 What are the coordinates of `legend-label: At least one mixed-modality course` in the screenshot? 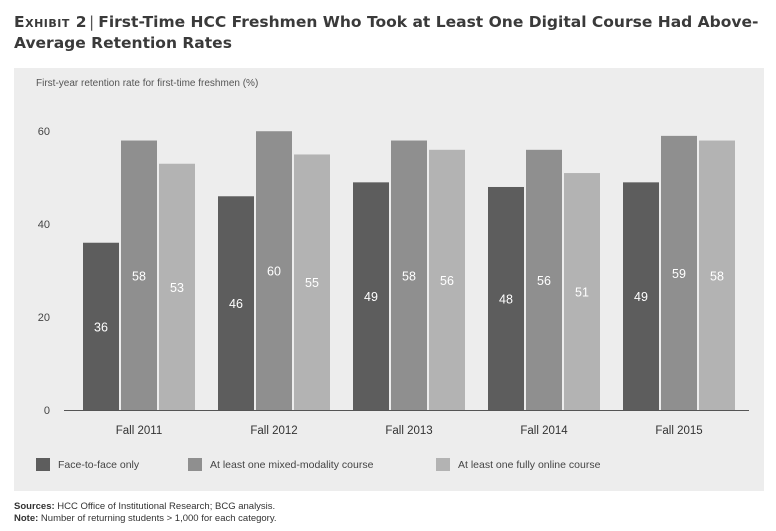 It's located at (292, 464).